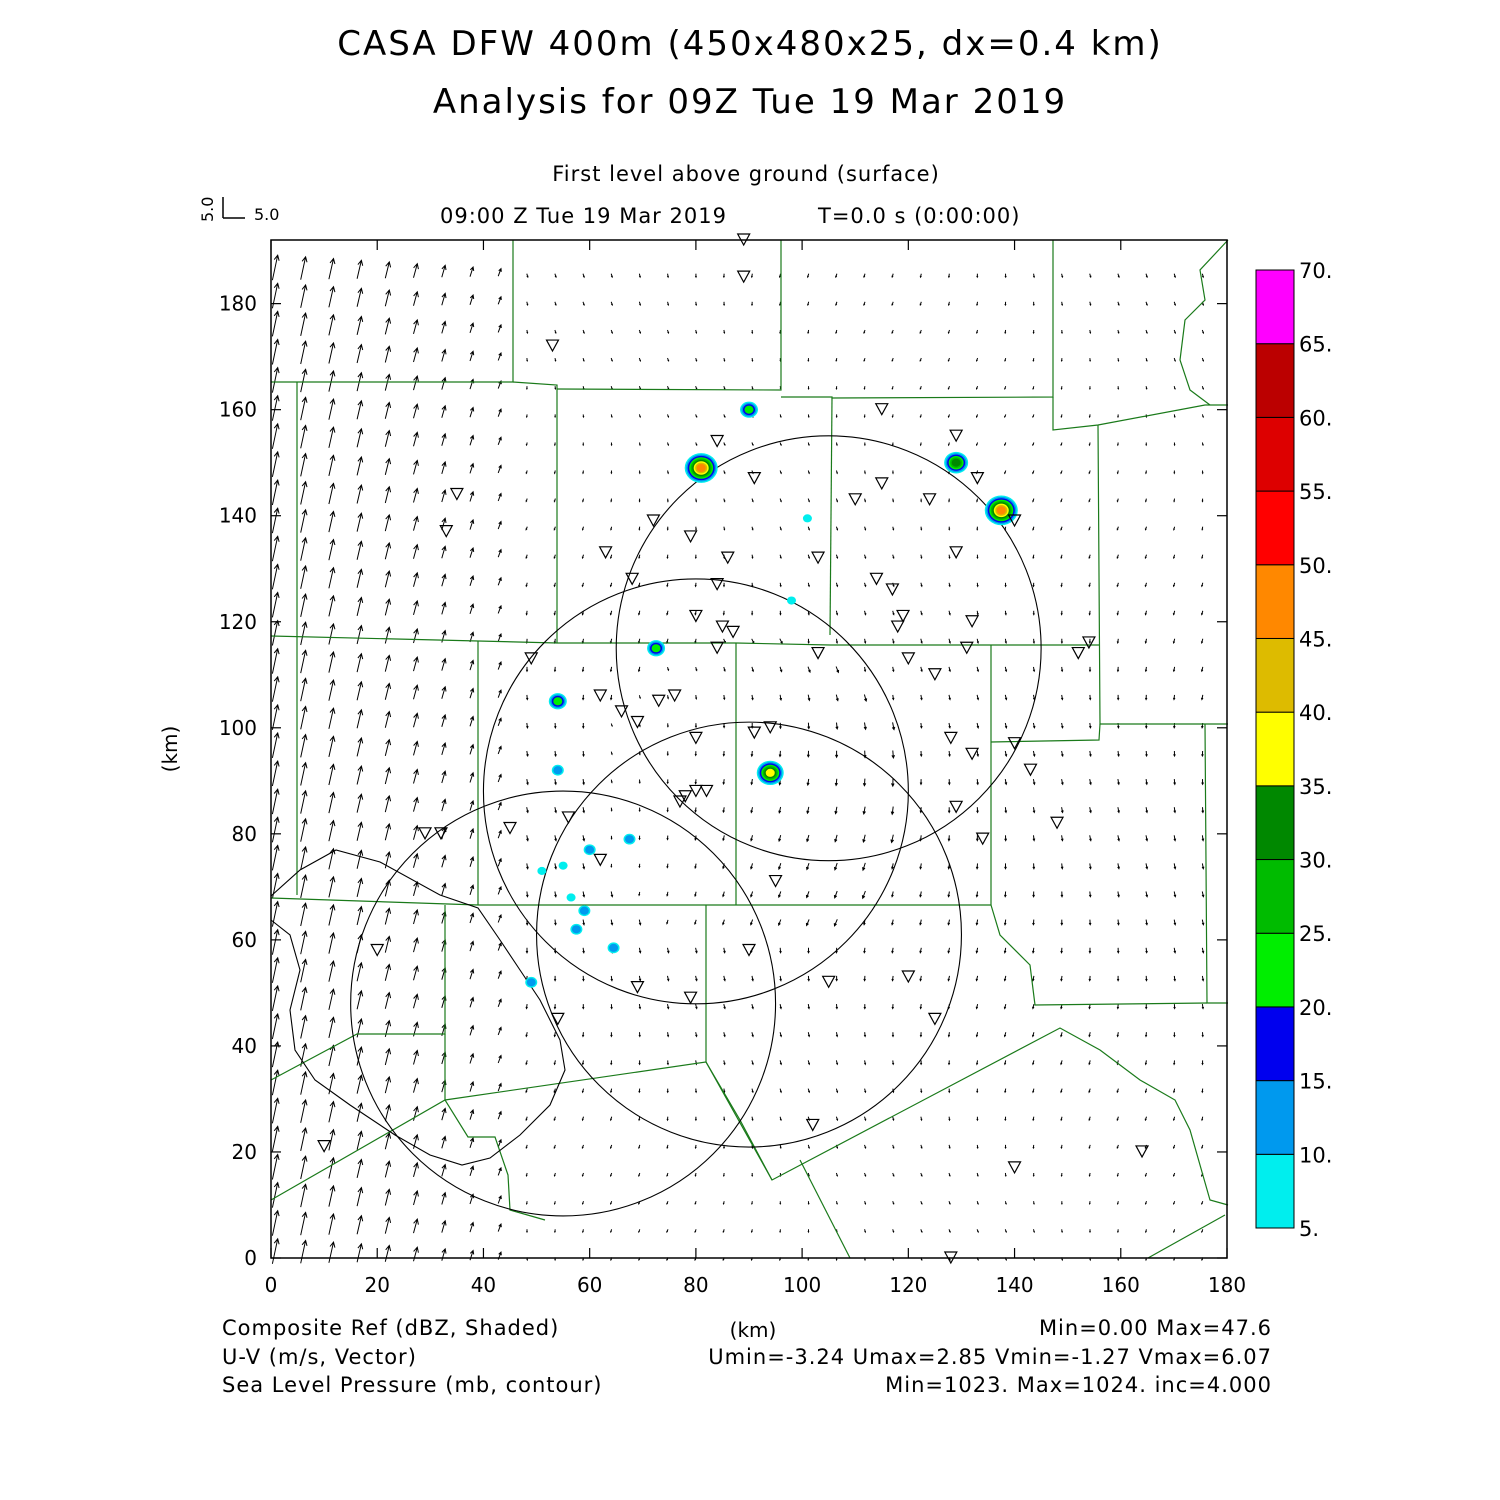  I want to click on colorbar-label: 25., so click(1315, 934).